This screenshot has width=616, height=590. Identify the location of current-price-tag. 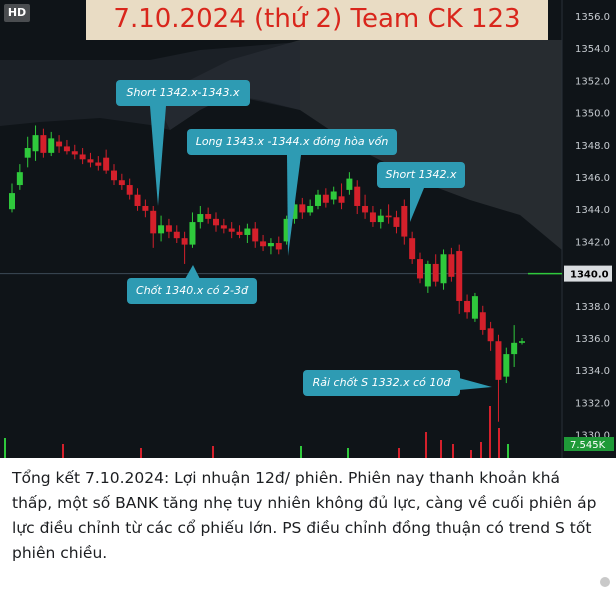
(588, 273).